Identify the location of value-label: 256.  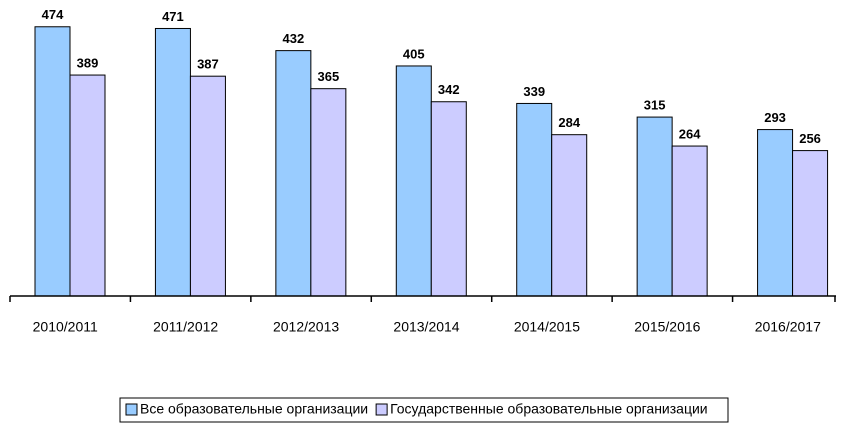
(810, 138).